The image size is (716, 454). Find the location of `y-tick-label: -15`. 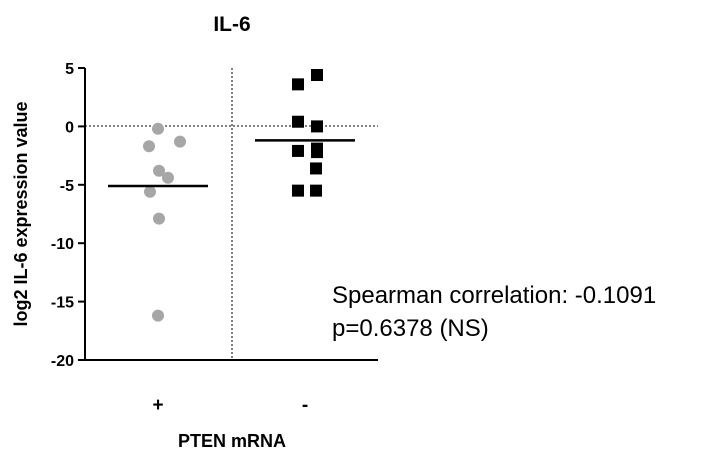

y-tick-label: -15 is located at coordinates (62, 303).